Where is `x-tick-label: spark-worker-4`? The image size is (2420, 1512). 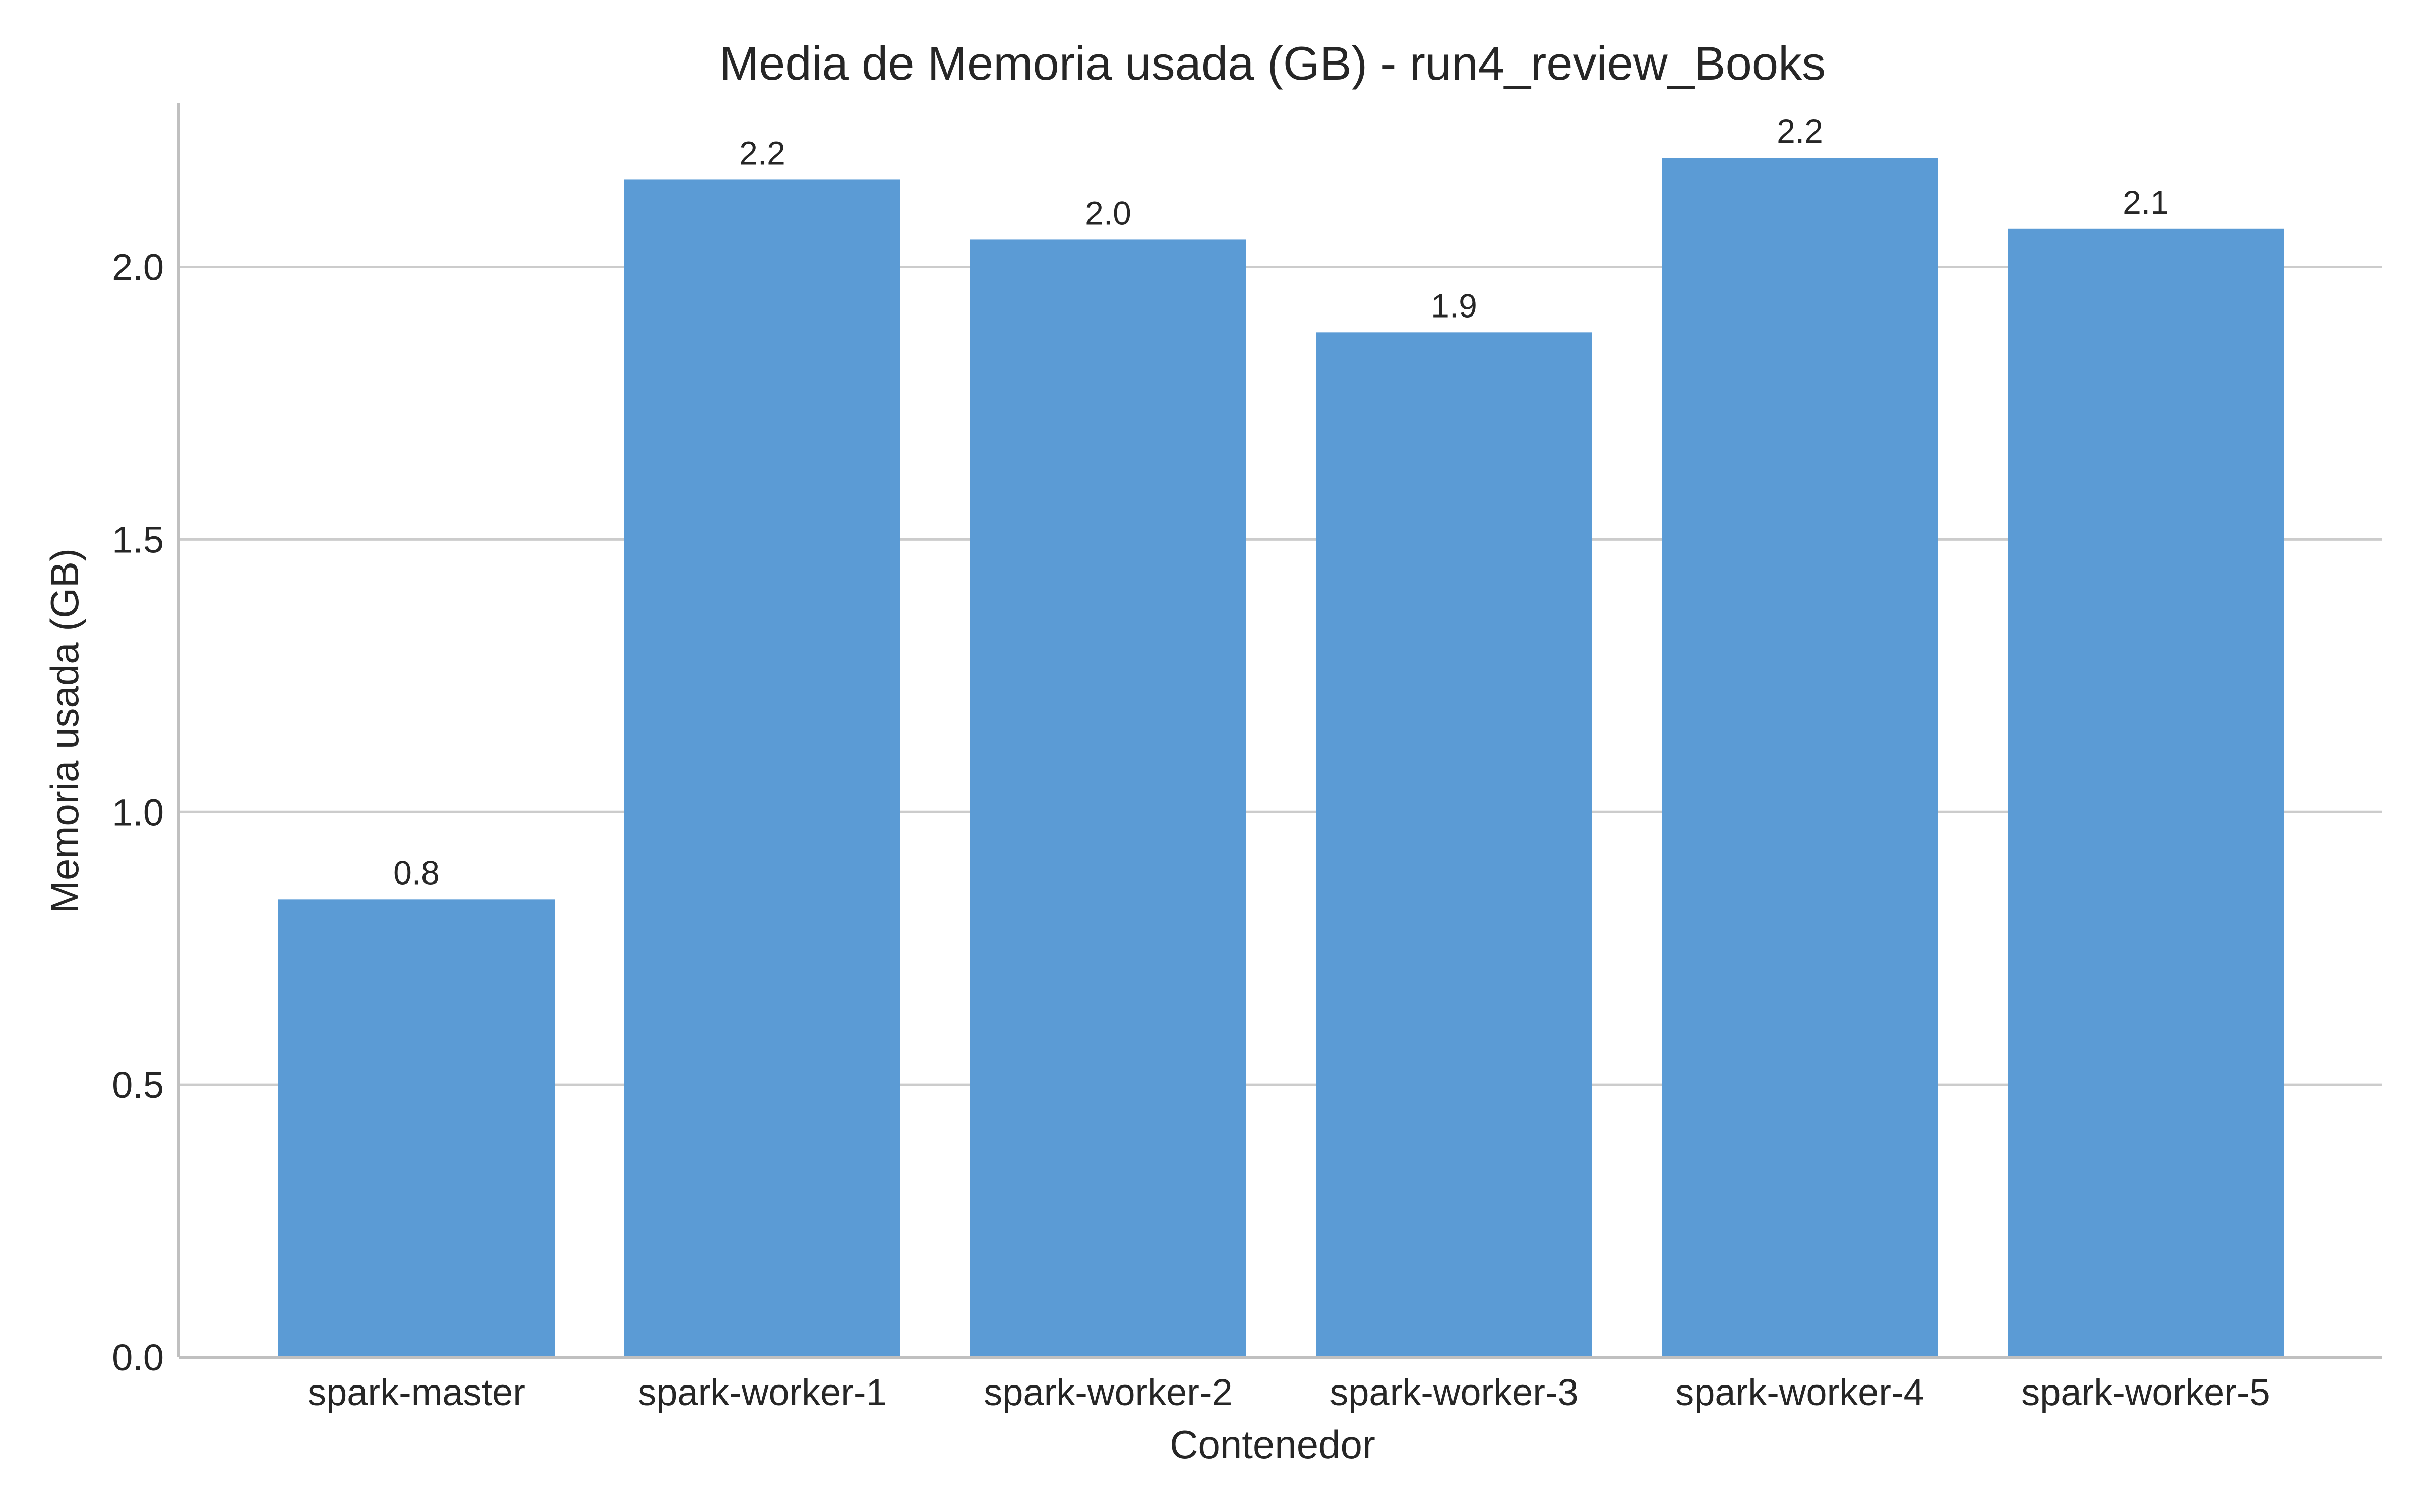
x-tick-label: spark-worker-4 is located at coordinates (1799, 1392).